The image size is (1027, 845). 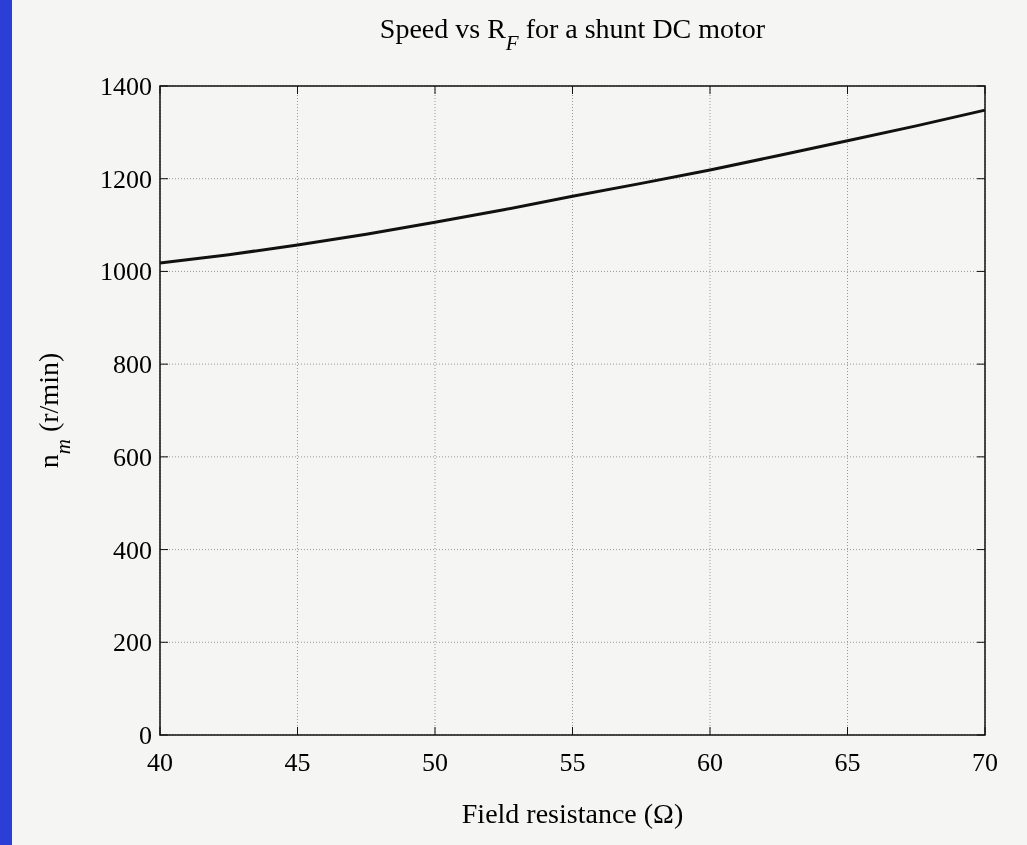 I want to click on y-tick-label: 400, so click(x=132, y=550).